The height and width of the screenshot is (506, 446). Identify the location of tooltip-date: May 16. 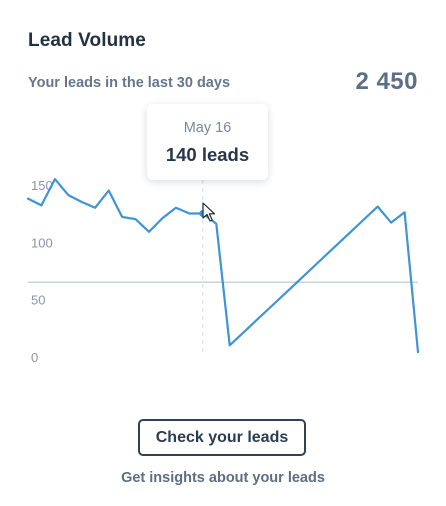
(207, 128).